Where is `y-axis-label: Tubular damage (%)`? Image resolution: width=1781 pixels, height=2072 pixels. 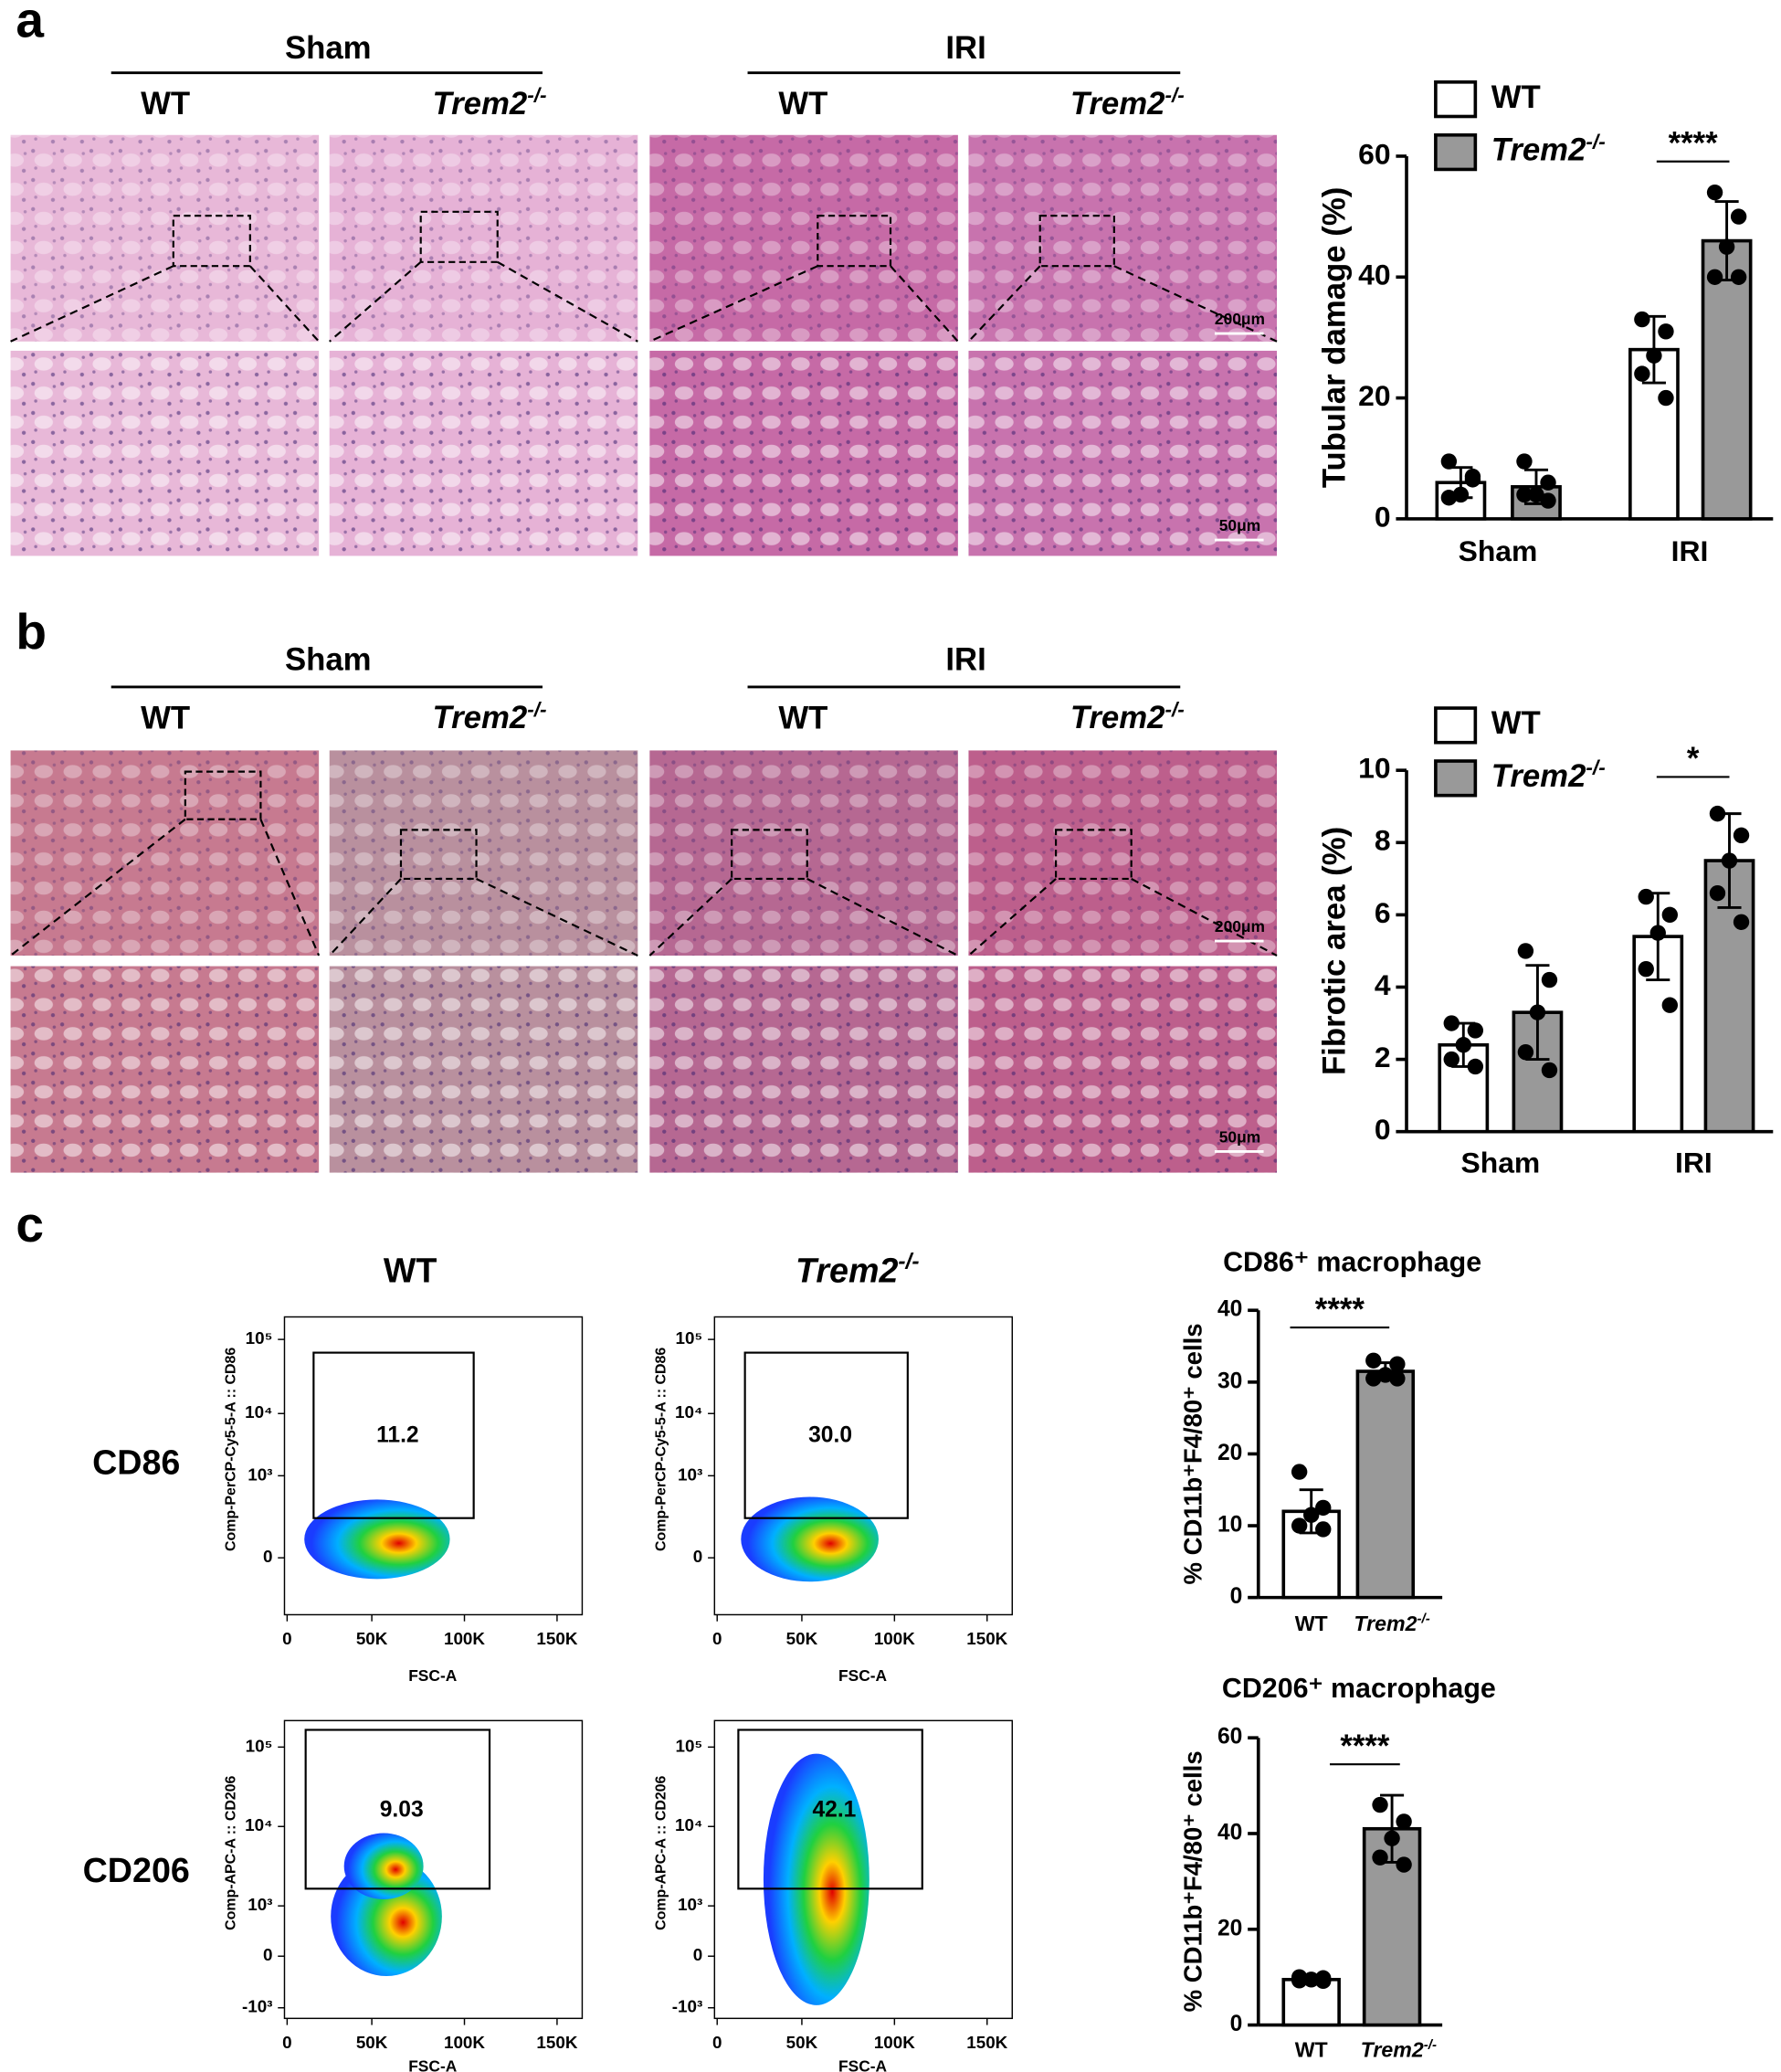 y-axis-label: Tubular damage (%) is located at coordinates (1334, 338).